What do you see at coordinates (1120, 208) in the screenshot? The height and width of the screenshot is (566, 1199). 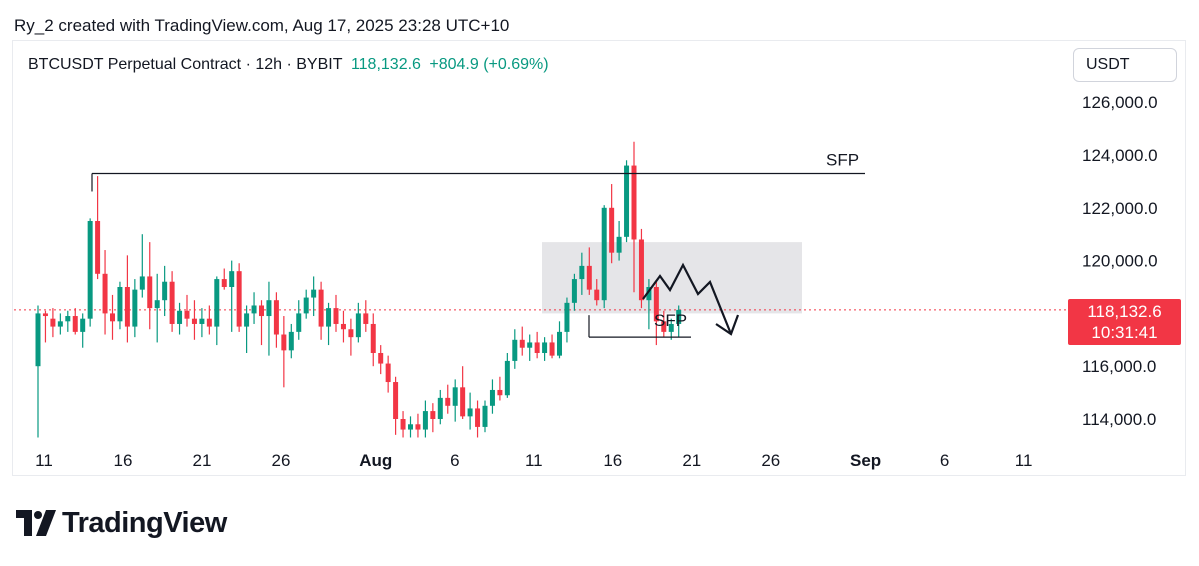 I see `y-tick-label: 122,000.0` at bounding box center [1120, 208].